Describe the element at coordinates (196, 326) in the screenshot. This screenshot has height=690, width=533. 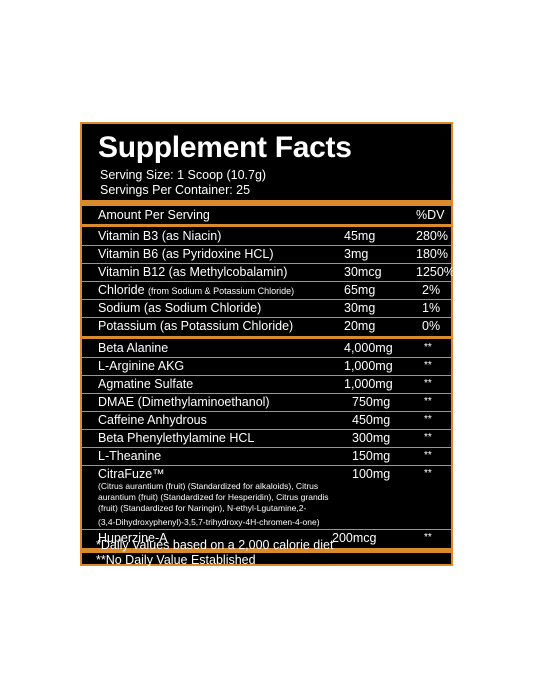
I see `nutrient-name: Potassium (as Potassium Chloride)` at that location.